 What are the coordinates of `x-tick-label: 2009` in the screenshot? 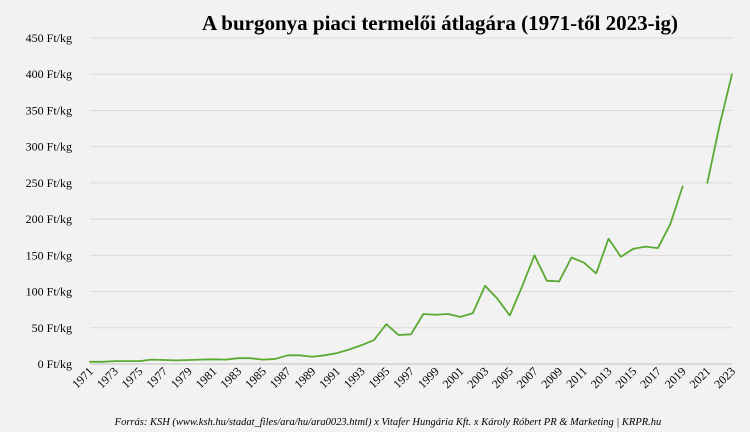 It's located at (551, 377).